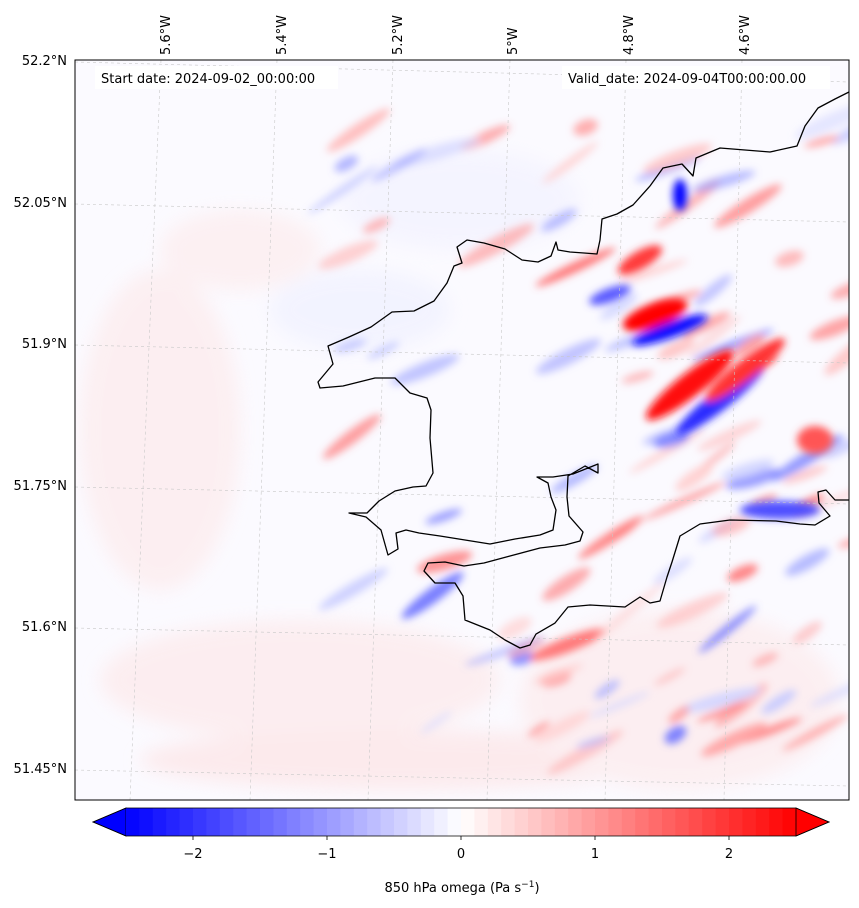 The height and width of the screenshot is (908, 859). I want to click on colorbar: −2 −1 0 1 2 850 hPa omega (Pa s−1), so click(461, 851).